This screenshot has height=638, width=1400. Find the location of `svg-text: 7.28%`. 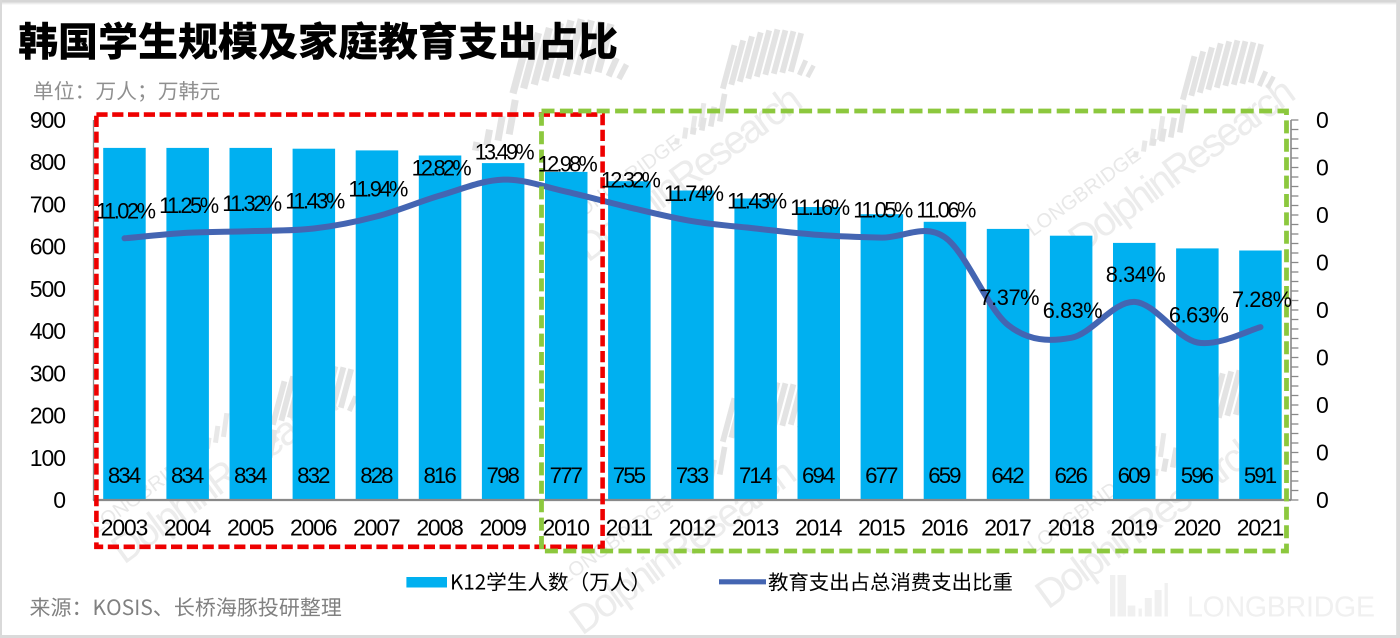

svg-text: 7.28% is located at coordinates (1262, 299).